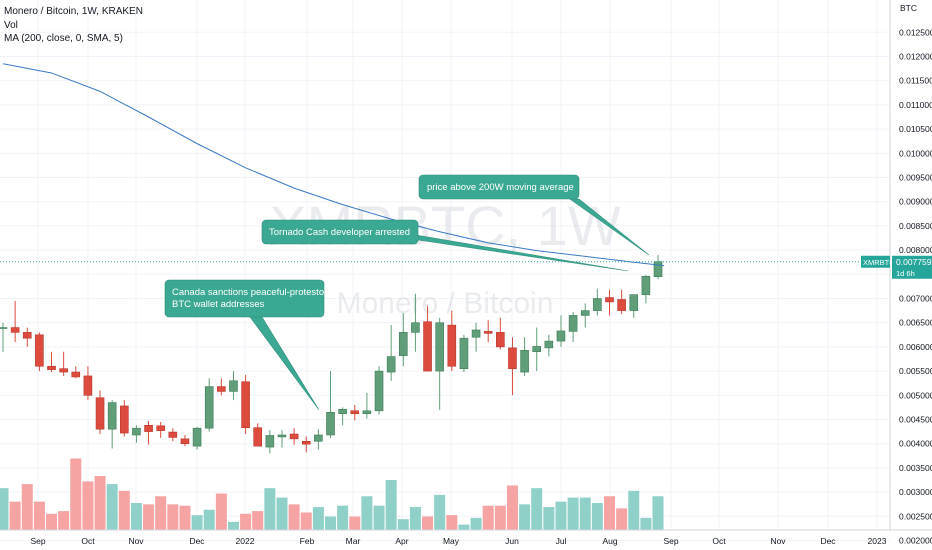 This screenshot has height=550, width=932. What do you see at coordinates (915, 323) in the screenshot?
I see `price-tick-label: 0.006500` at bounding box center [915, 323].